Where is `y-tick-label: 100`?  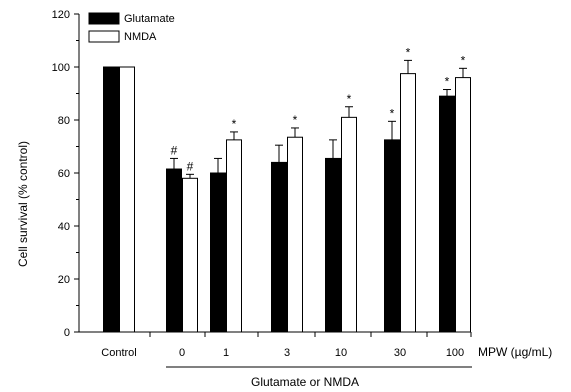
y-tick-label: 100 is located at coordinates (61, 68).